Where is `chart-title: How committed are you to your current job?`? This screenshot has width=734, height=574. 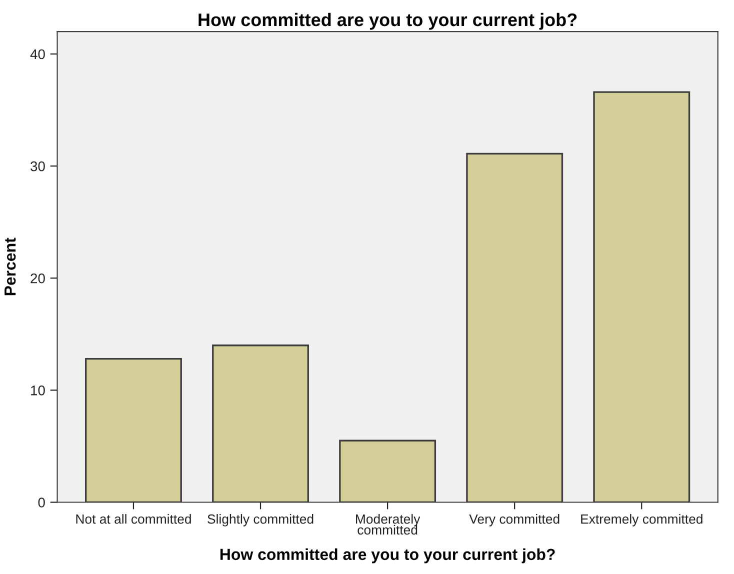 chart-title: How committed are you to your current job? is located at coordinates (387, 21).